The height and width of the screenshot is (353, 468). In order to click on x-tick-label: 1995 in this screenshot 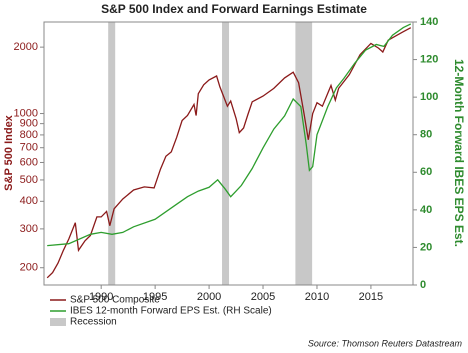, I will do `click(155, 297)`.